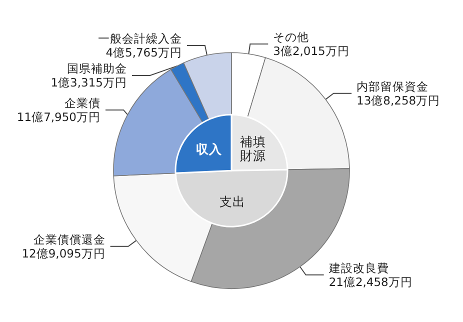 This screenshot has width=463, height=322. Describe the element at coordinates (88, 75) in the screenshot. I see `slice-label: 国県補助金 1億3,315万円` at that location.